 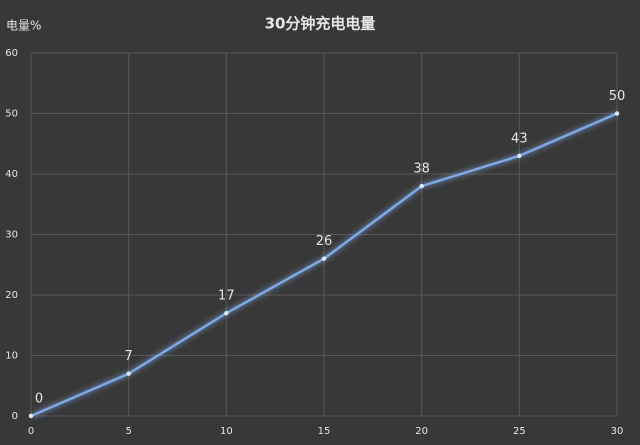 I want to click on data-label: 7, so click(x=129, y=356).